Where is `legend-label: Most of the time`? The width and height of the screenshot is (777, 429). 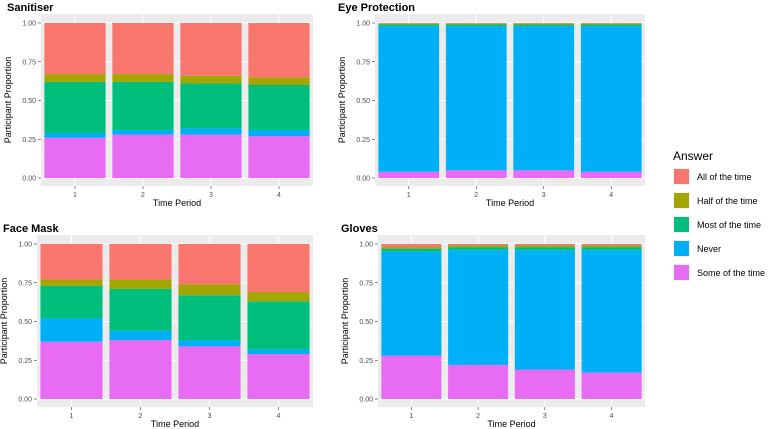
legend-label: Most of the time is located at coordinates (729, 225).